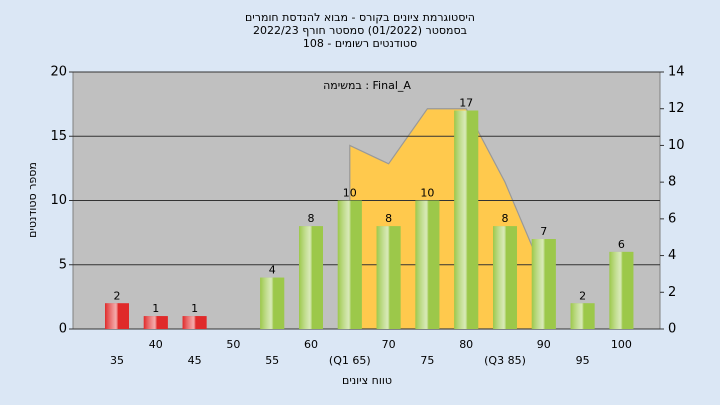  Describe the element at coordinates (672, 292) in the screenshot. I see `y2-tick-label: 2` at that location.